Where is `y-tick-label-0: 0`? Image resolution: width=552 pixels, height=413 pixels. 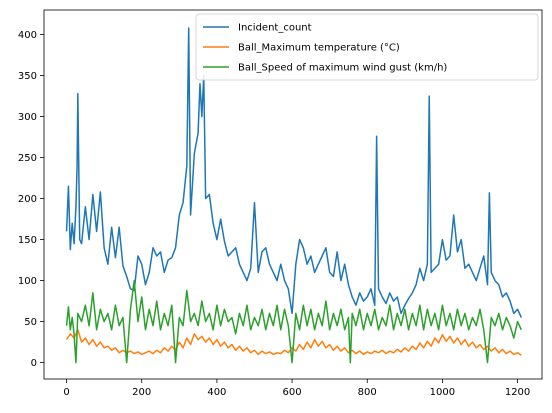
y-tick-label-0: 0 is located at coordinates (34, 363).